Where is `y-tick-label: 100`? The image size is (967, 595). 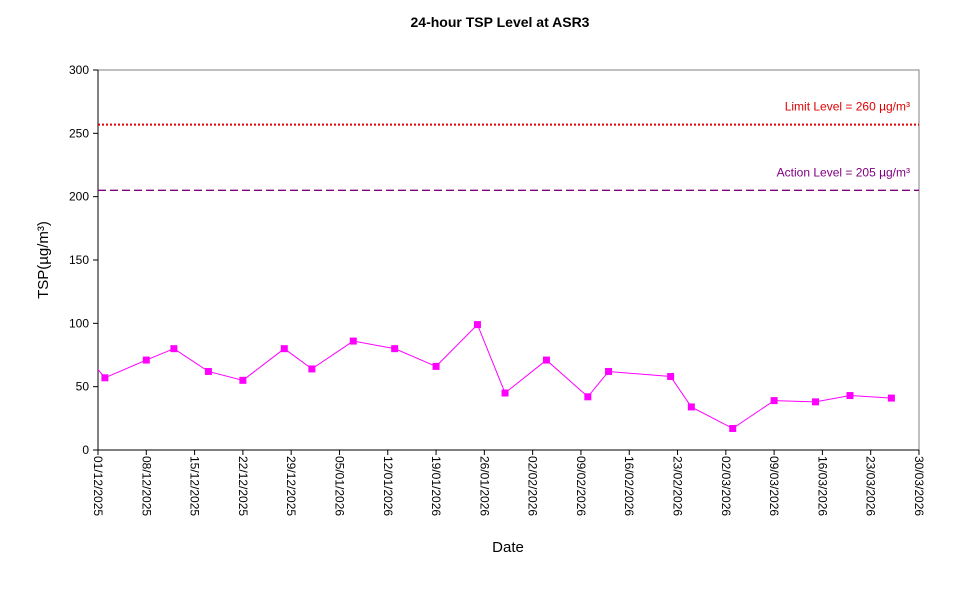
y-tick-label: 100 is located at coordinates (79, 323).